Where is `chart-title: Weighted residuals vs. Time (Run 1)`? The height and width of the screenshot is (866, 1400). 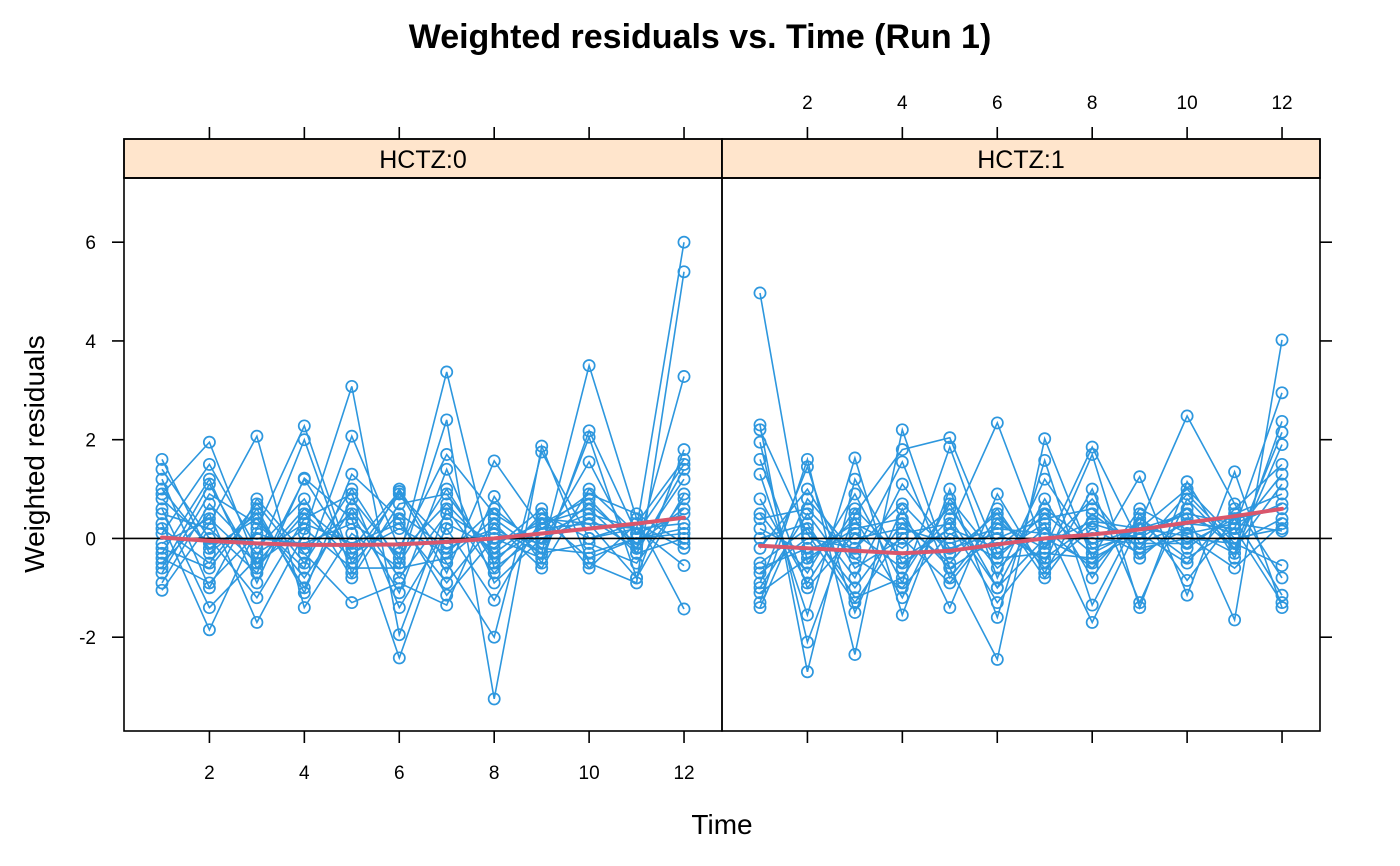 chart-title: Weighted residuals vs. Time (Run 1) is located at coordinates (700, 37).